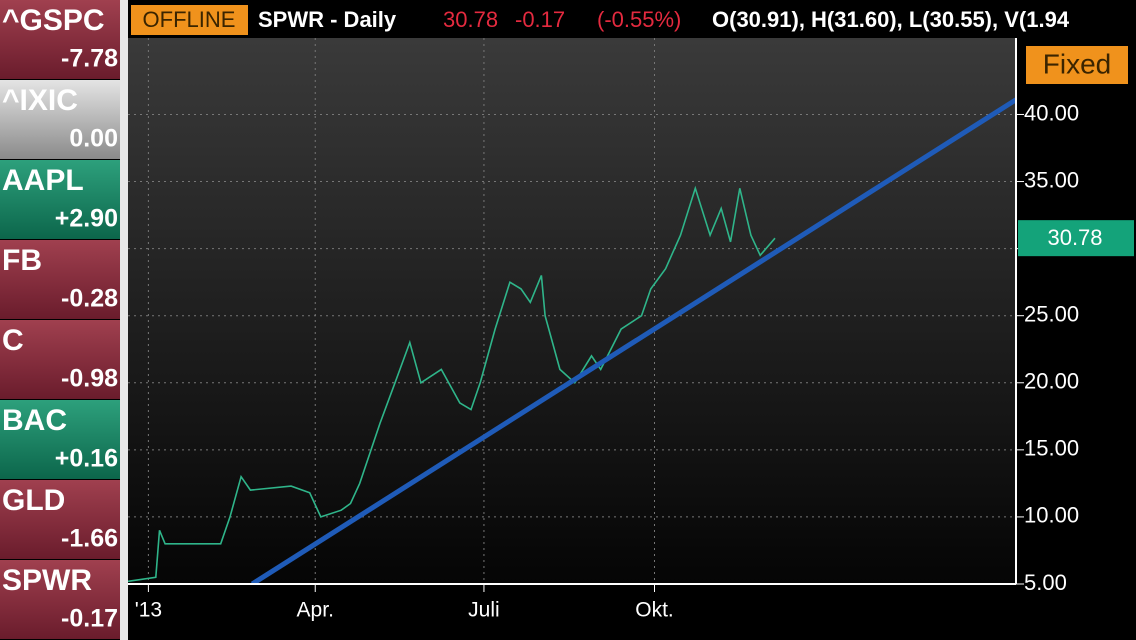  What do you see at coordinates (89, 299) in the screenshot?
I see `ticker-change: -0.28` at bounding box center [89, 299].